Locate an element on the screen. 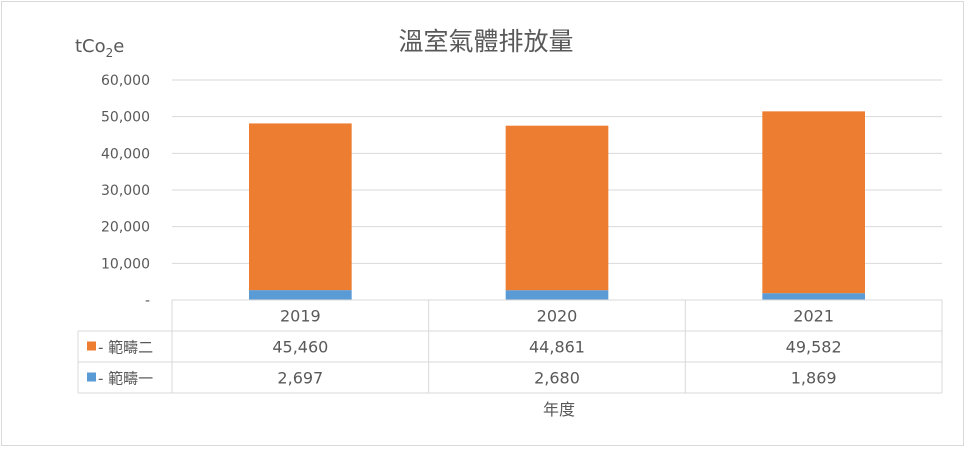 This screenshot has width=967, height=449. y-tick-labels: - 10,000 20,000 30,000 40,000 50,000 60,000 is located at coordinates (125, 191).